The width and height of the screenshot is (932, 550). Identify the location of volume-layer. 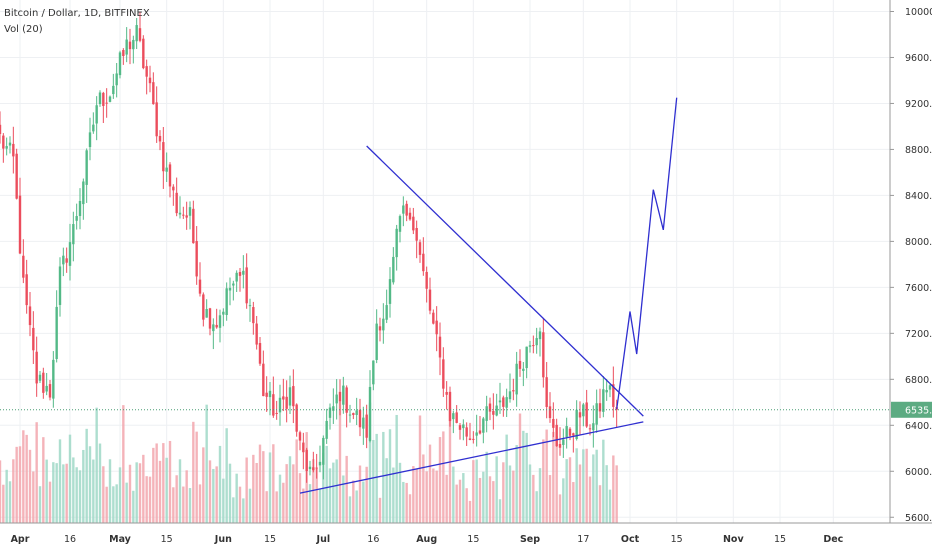
(309, 462).